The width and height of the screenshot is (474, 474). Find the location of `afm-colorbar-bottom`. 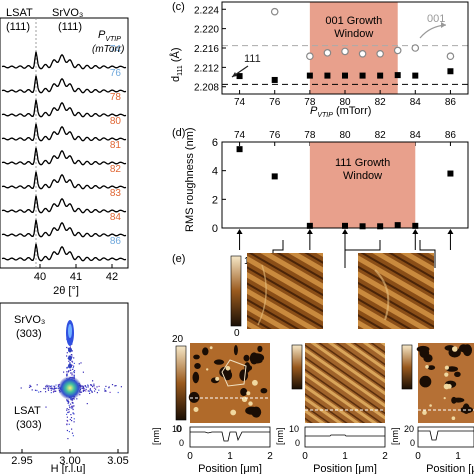

afm-colorbar-bottom is located at coordinates (181, 383).